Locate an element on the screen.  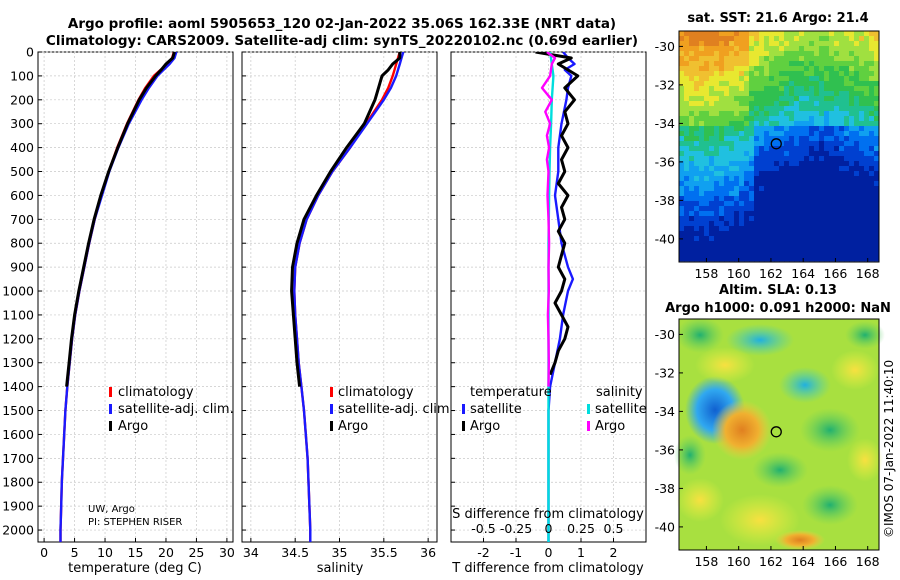
legend-swatch-sal-satellite is located at coordinates (588, 409).